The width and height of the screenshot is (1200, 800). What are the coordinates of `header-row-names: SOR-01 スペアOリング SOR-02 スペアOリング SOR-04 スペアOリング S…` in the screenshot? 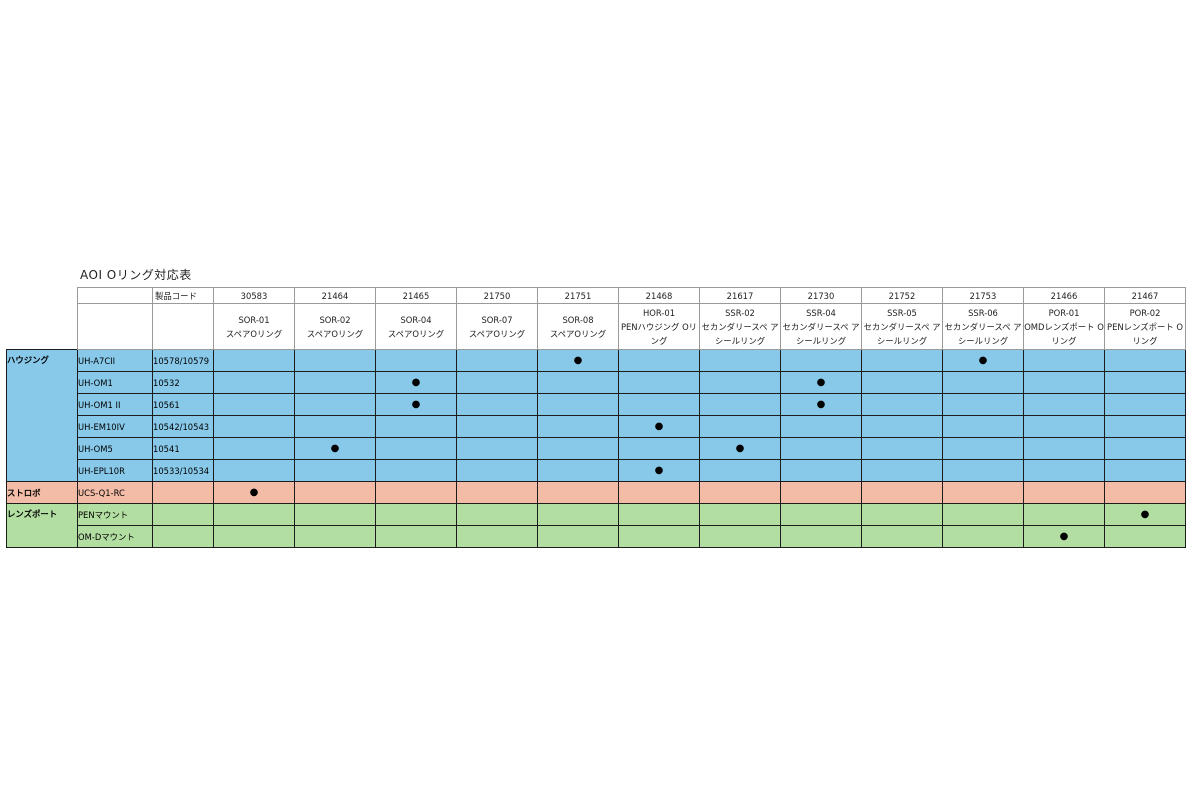 It's located at (596, 326).